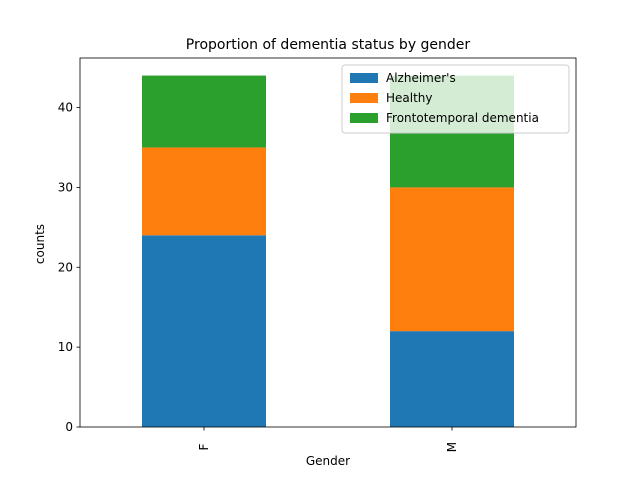 The width and height of the screenshot is (640, 480). Describe the element at coordinates (328, 461) in the screenshot. I see `x-axis-label: Gender` at that location.